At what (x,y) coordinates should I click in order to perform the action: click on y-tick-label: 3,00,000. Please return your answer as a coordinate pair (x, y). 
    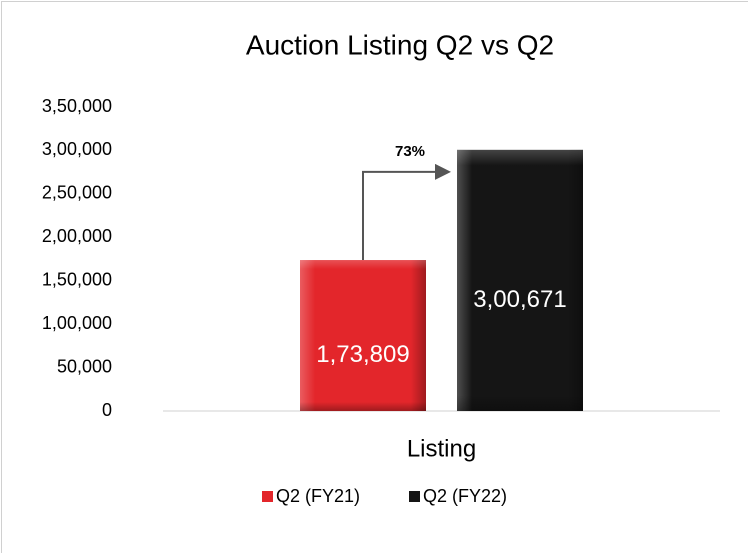
    Looking at the image, I should click on (77, 149).